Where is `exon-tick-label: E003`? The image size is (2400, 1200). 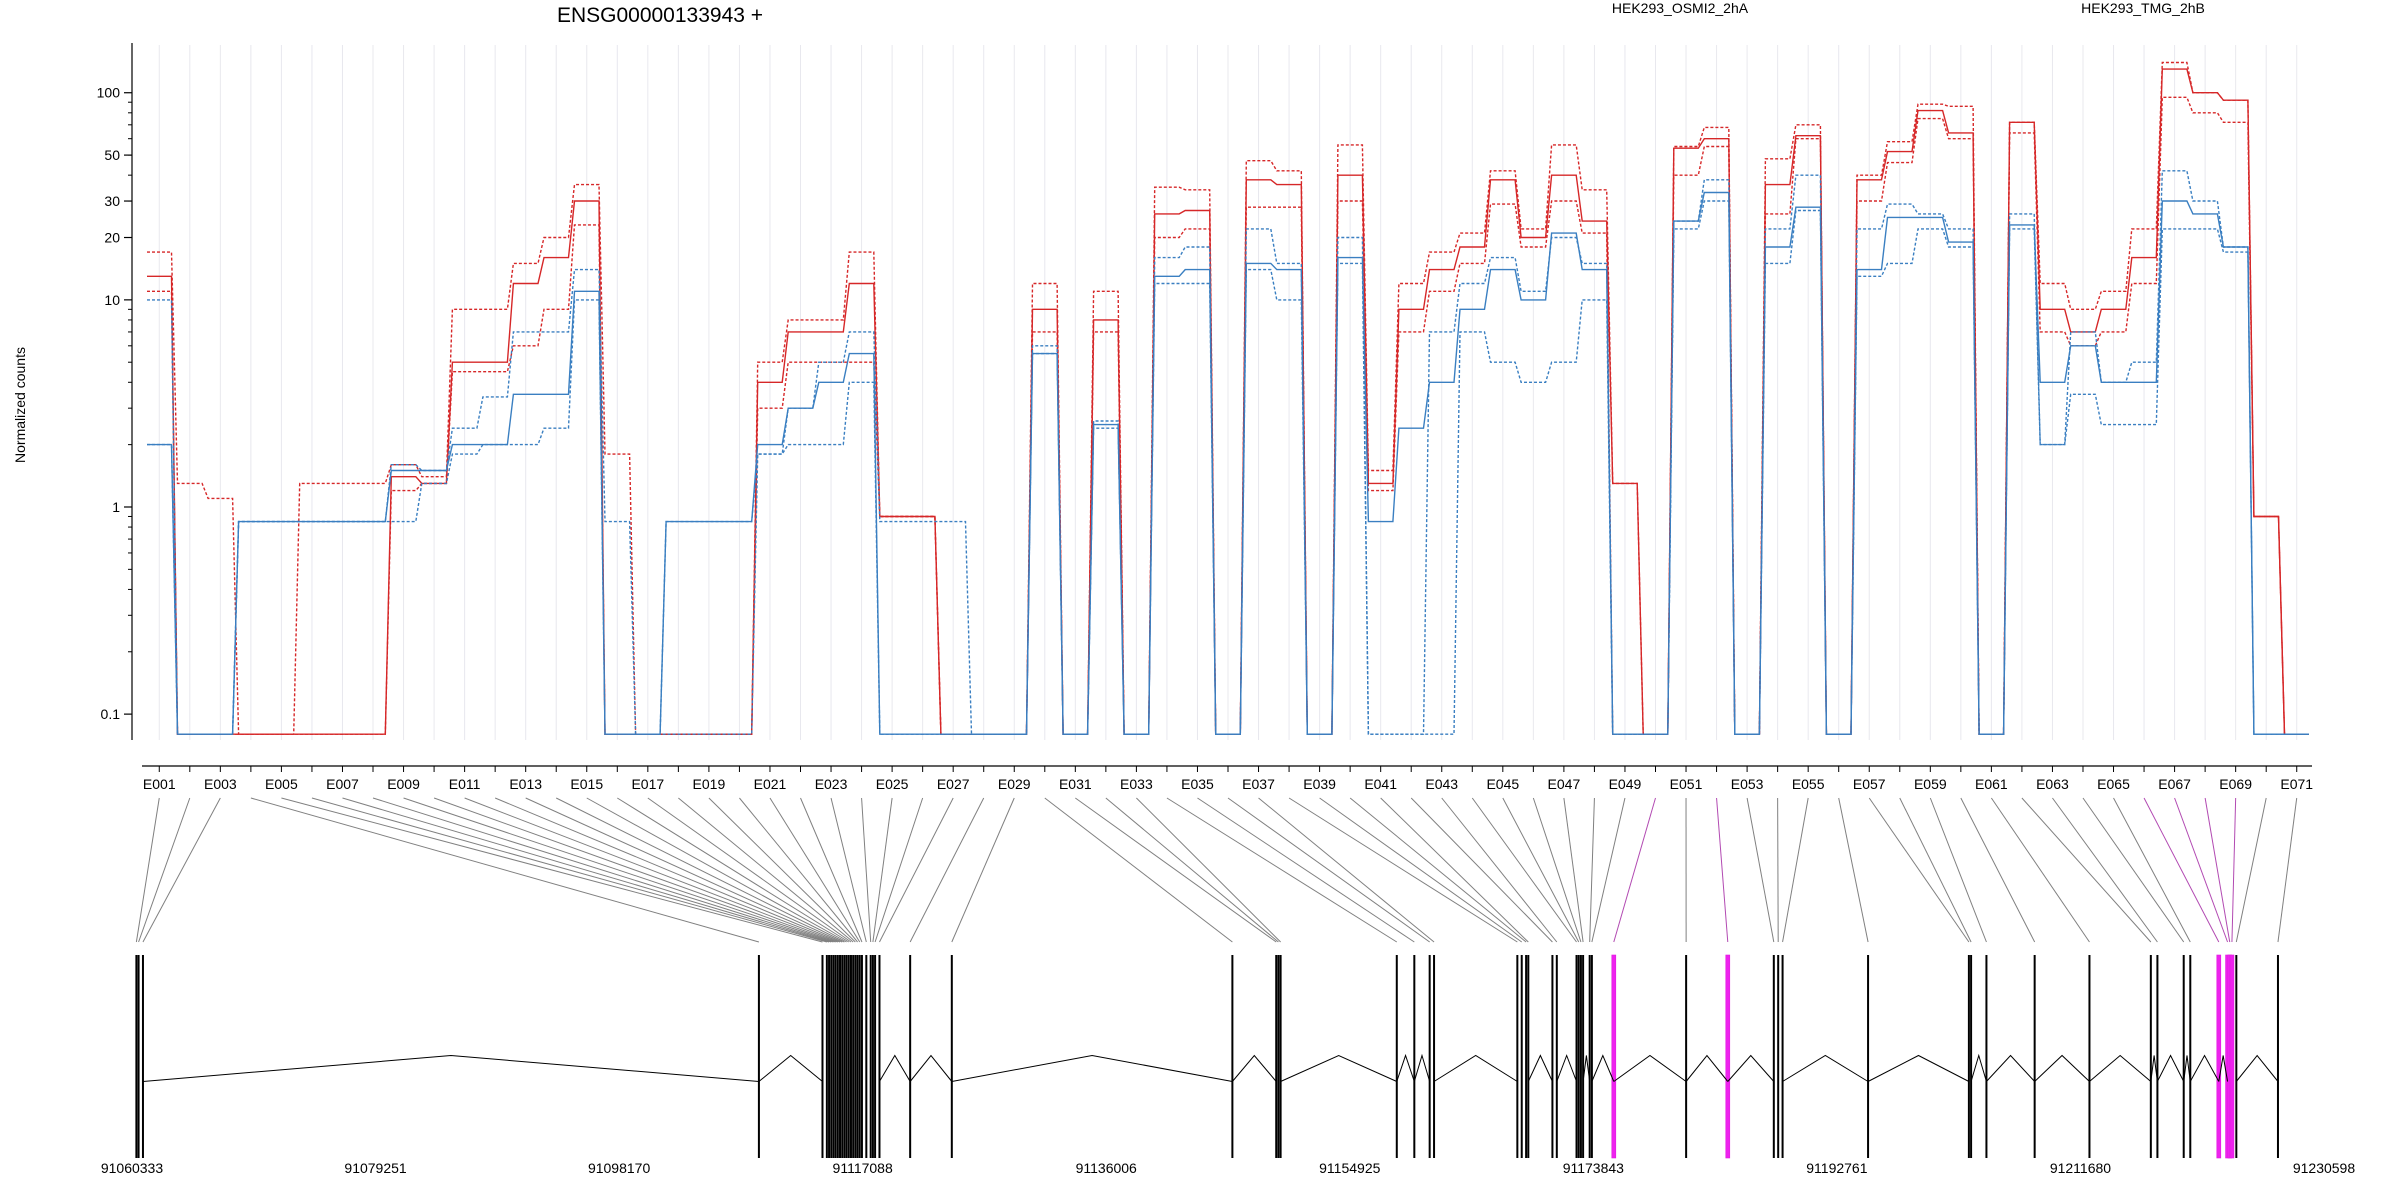 exon-tick-label: E003 is located at coordinates (220, 784).